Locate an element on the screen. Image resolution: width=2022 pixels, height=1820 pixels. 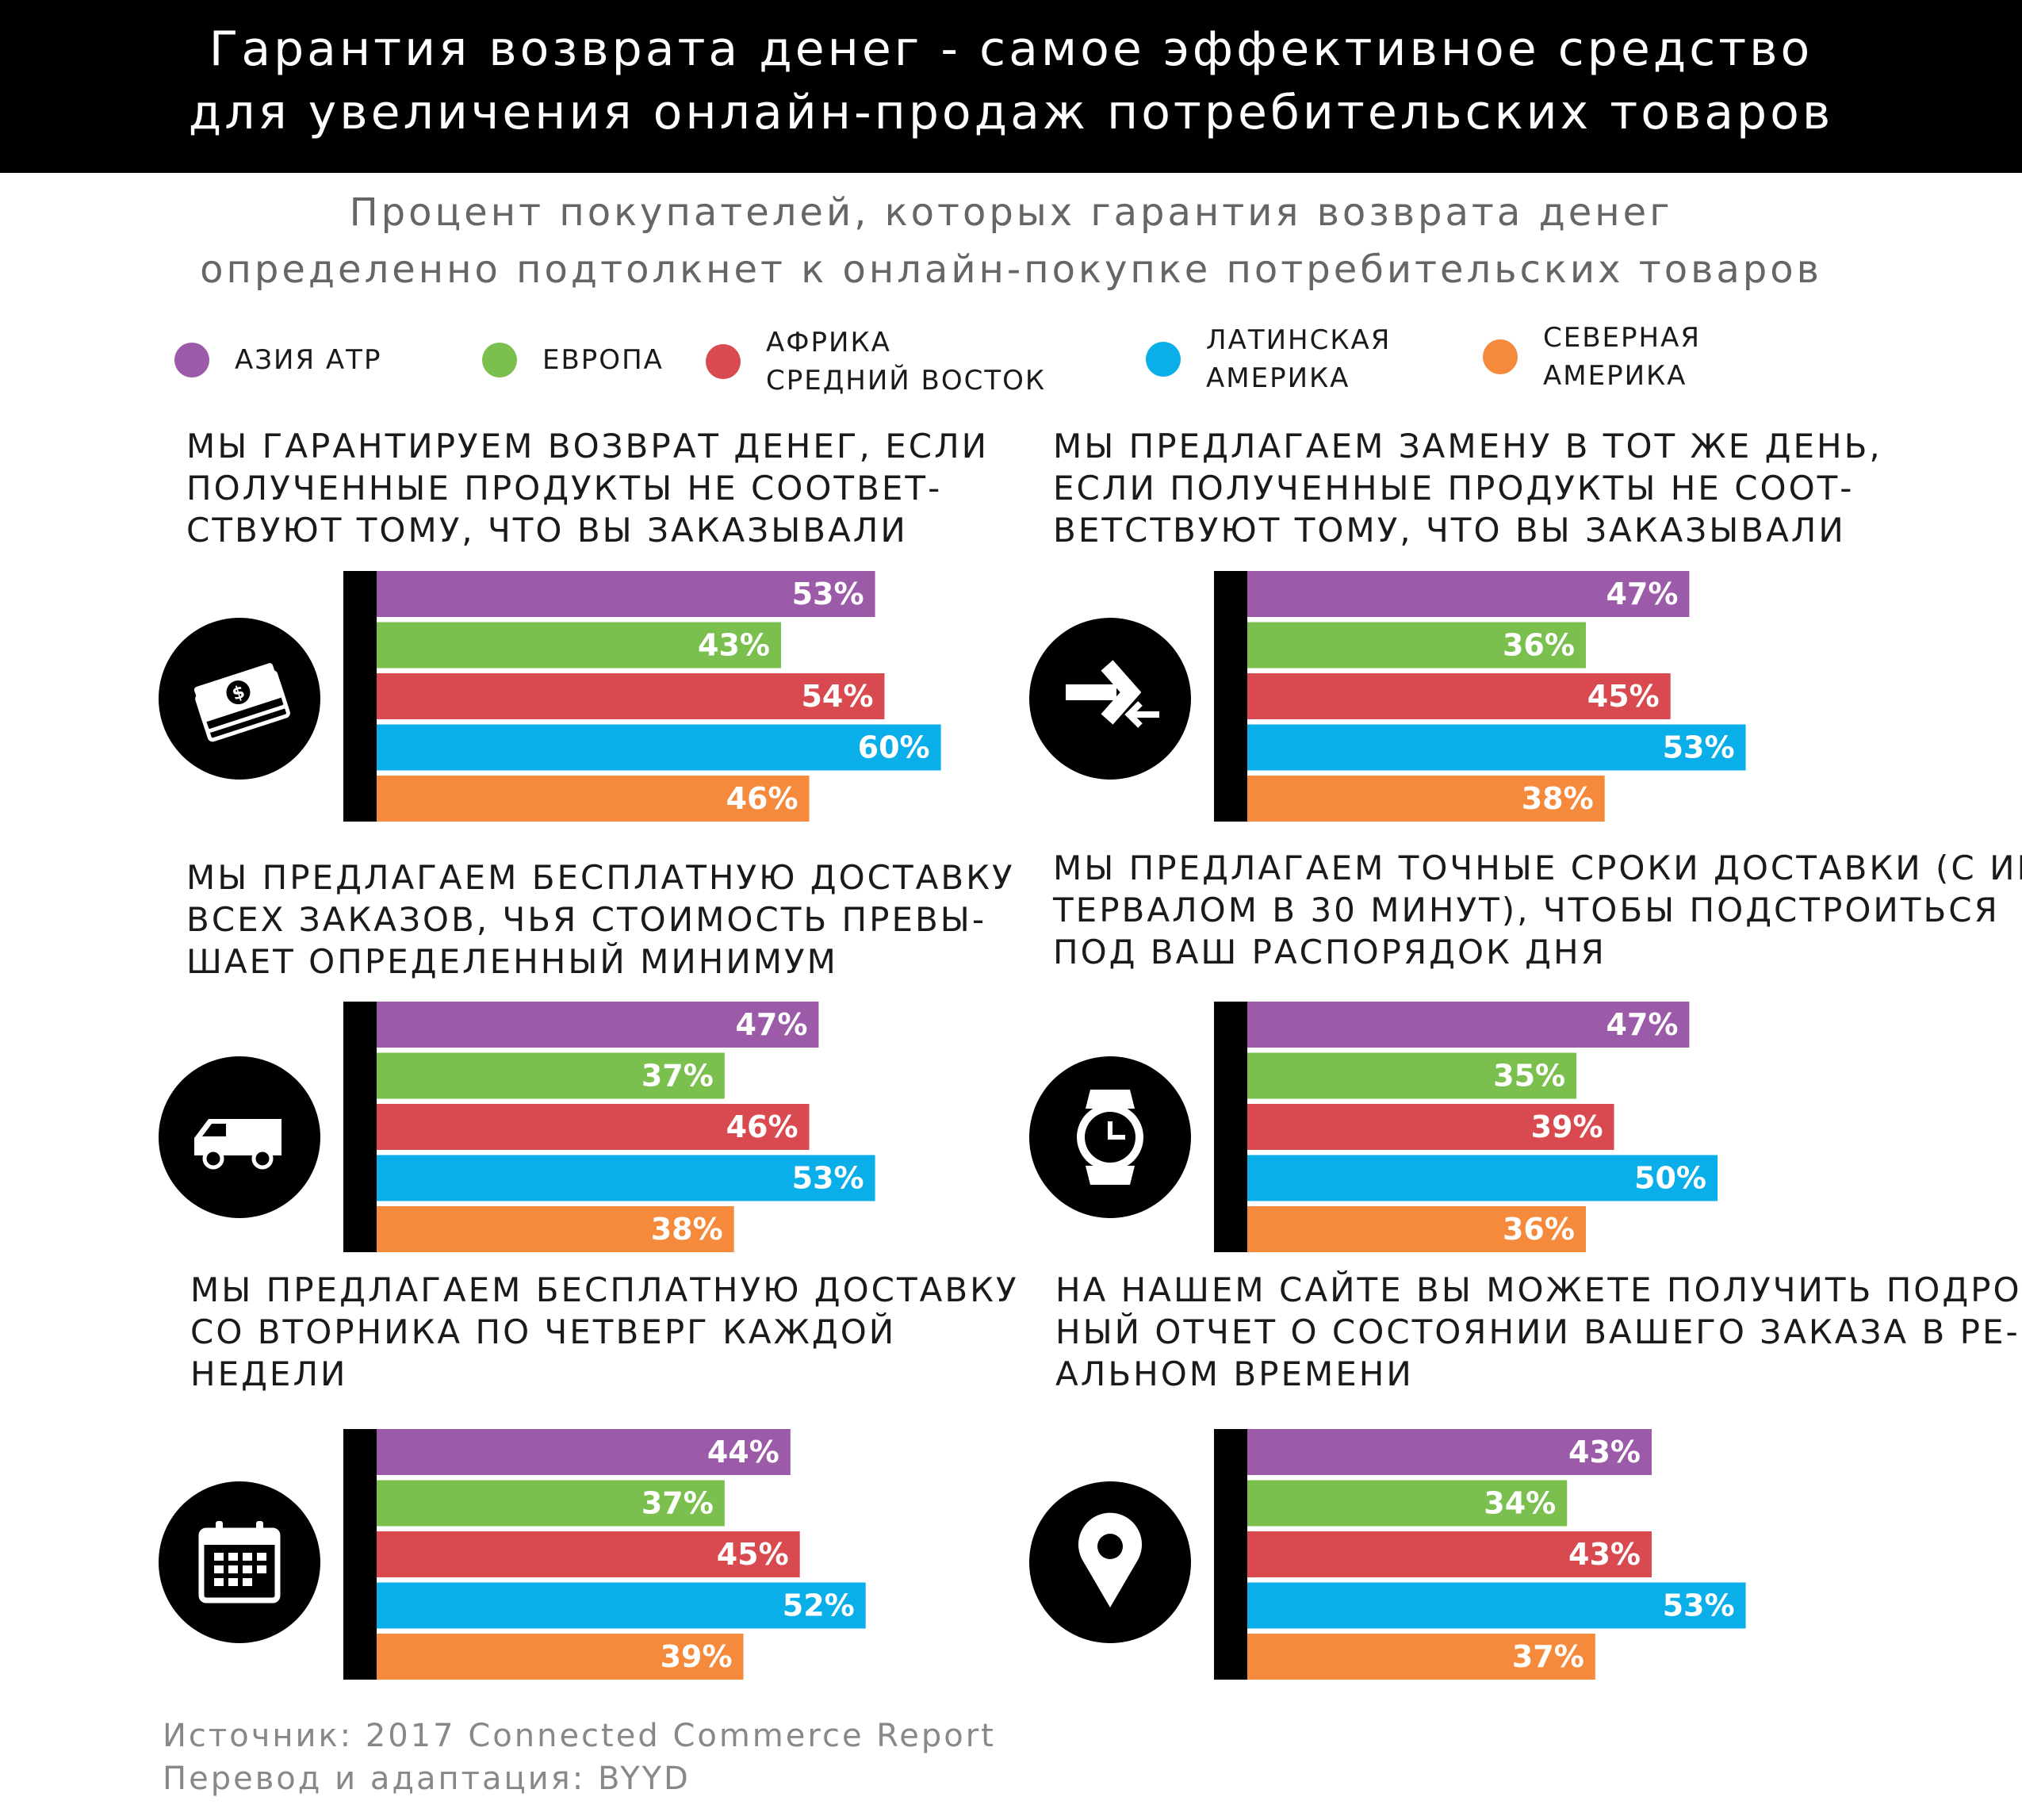
bar-value-label-europe: 35% is located at coordinates (1529, 1076).